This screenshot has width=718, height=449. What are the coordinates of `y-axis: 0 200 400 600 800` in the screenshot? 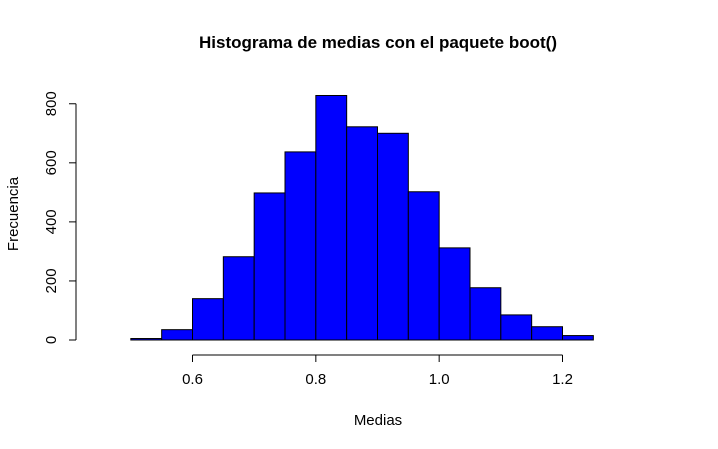 It's located at (60, 217).